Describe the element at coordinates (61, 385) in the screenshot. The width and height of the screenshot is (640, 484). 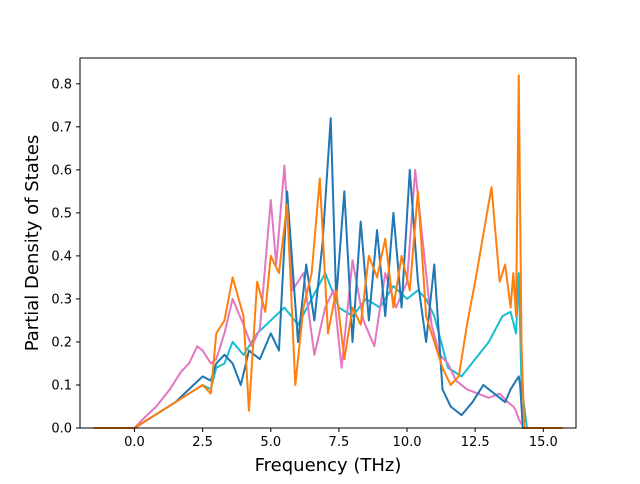
I see `y-tick-label: 0.1` at that location.